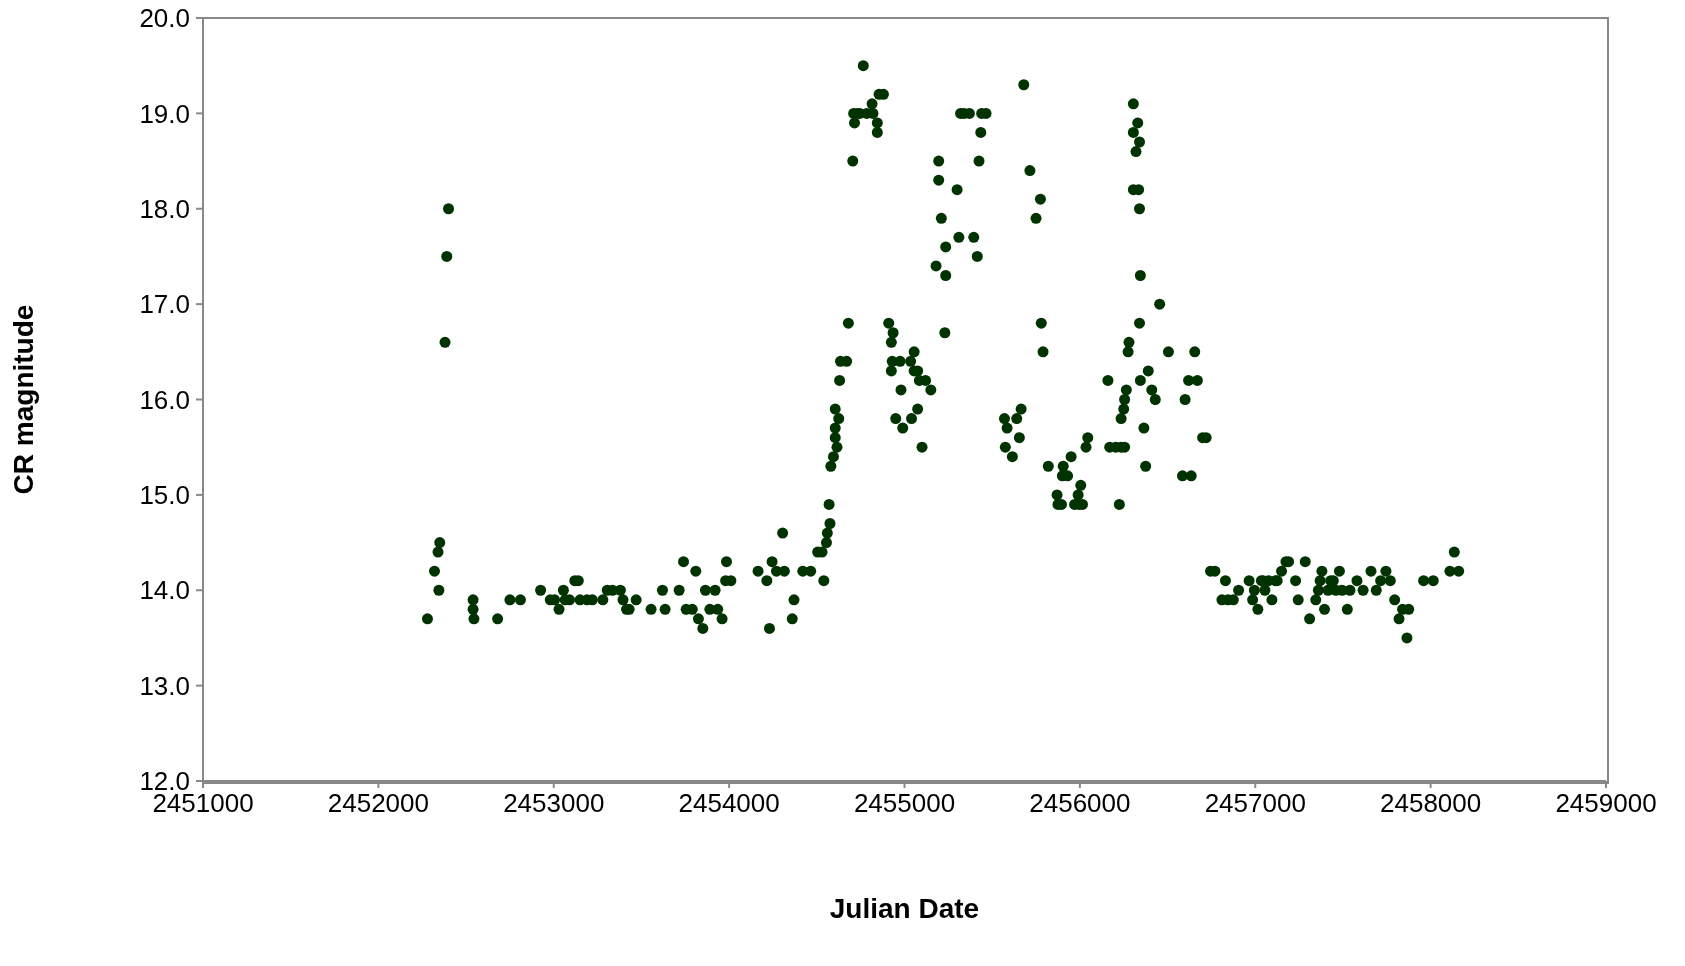  What do you see at coordinates (164, 399) in the screenshot?
I see `y-tick-label: 16.0` at bounding box center [164, 399].